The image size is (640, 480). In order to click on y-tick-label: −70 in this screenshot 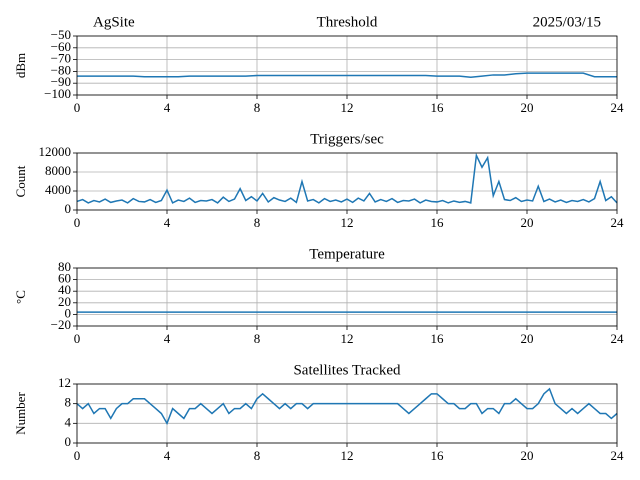, I will do `click(61, 58)`.